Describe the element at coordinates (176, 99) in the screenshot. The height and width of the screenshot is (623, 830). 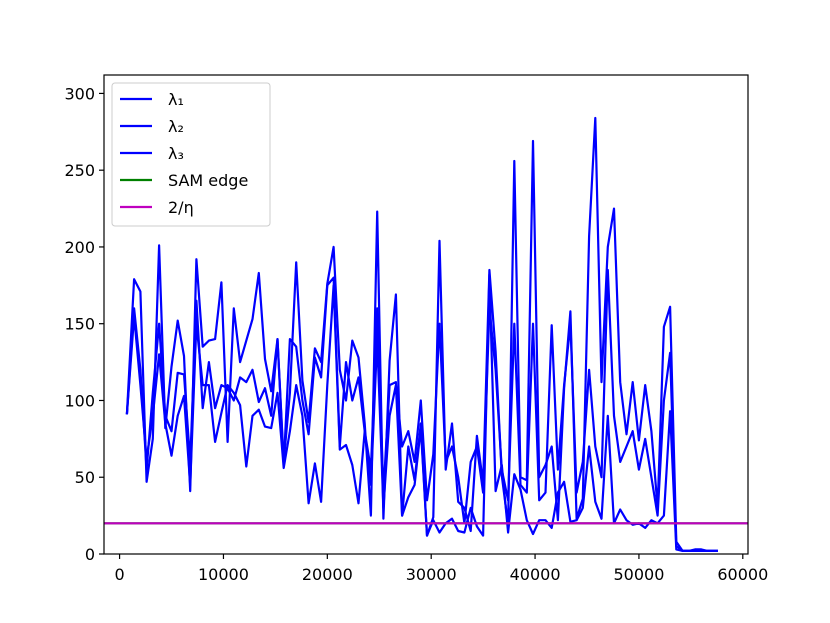
I see `legend-label: λ₁` at that location.